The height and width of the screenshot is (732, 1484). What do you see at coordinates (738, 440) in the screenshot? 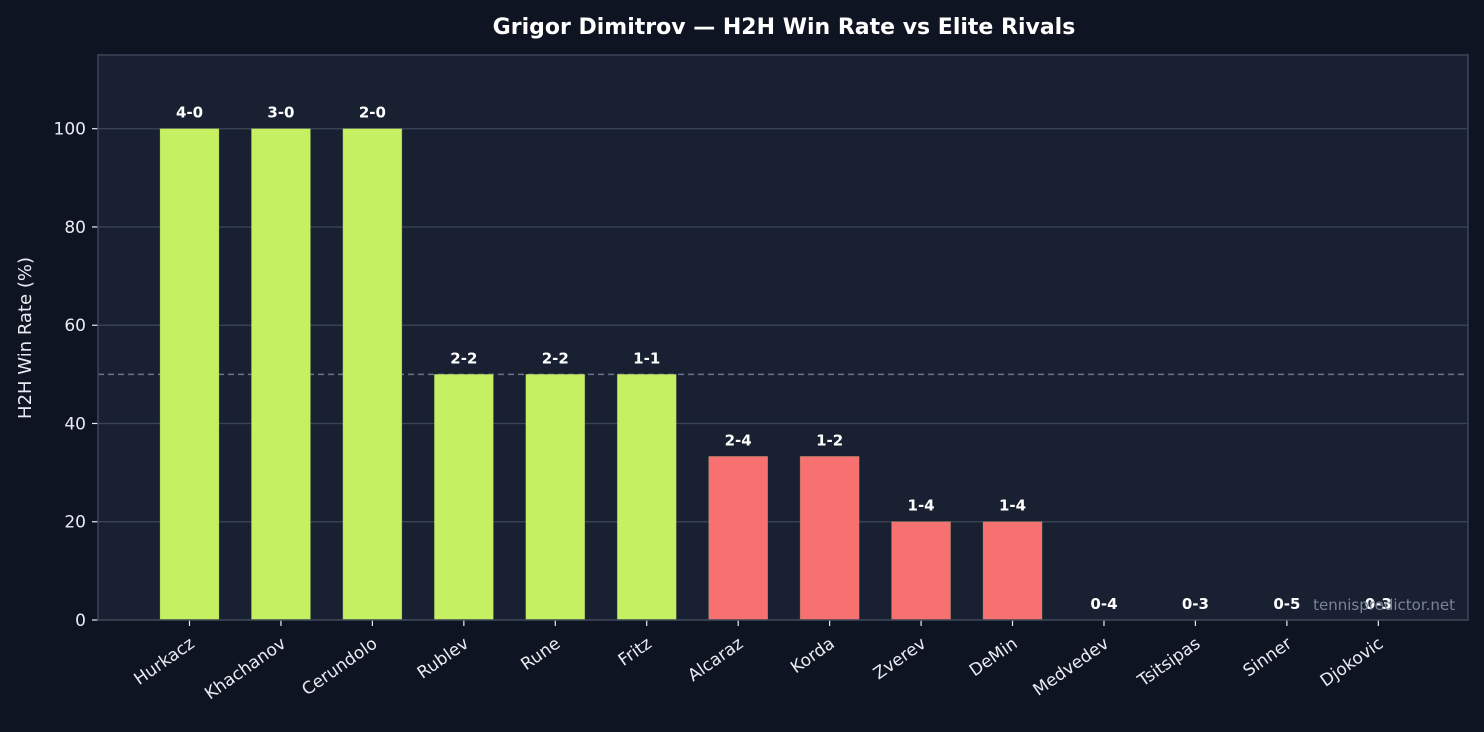
I see `bar-record-label: 2-4` at bounding box center [738, 440].